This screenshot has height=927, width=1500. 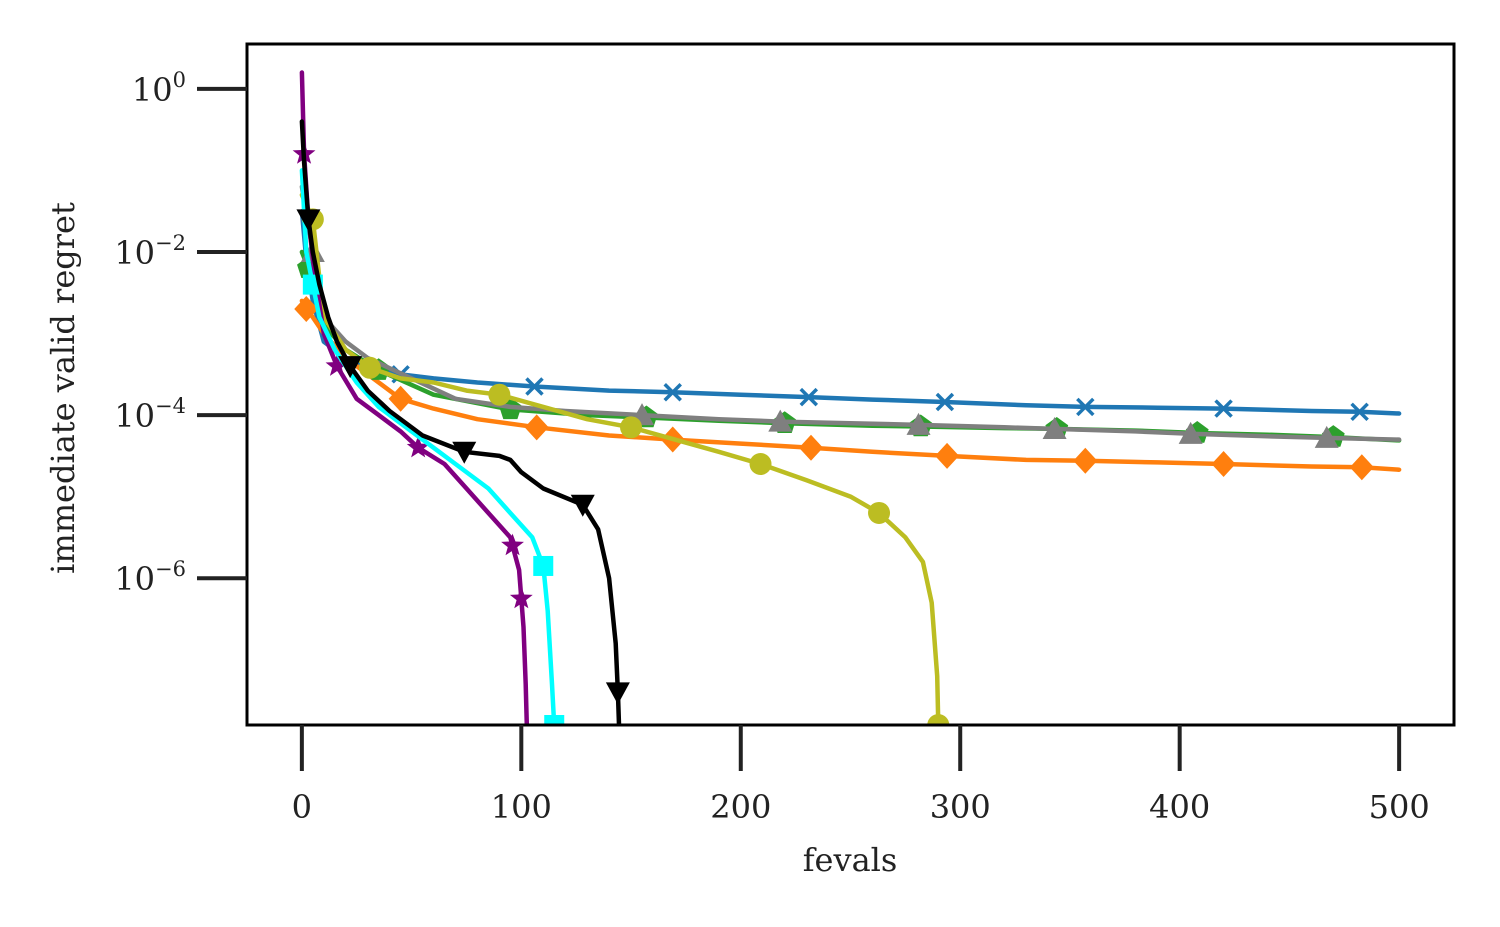 What do you see at coordinates (170, 406) in the screenshot?
I see `y-tick-exponent: −4` at bounding box center [170, 406].